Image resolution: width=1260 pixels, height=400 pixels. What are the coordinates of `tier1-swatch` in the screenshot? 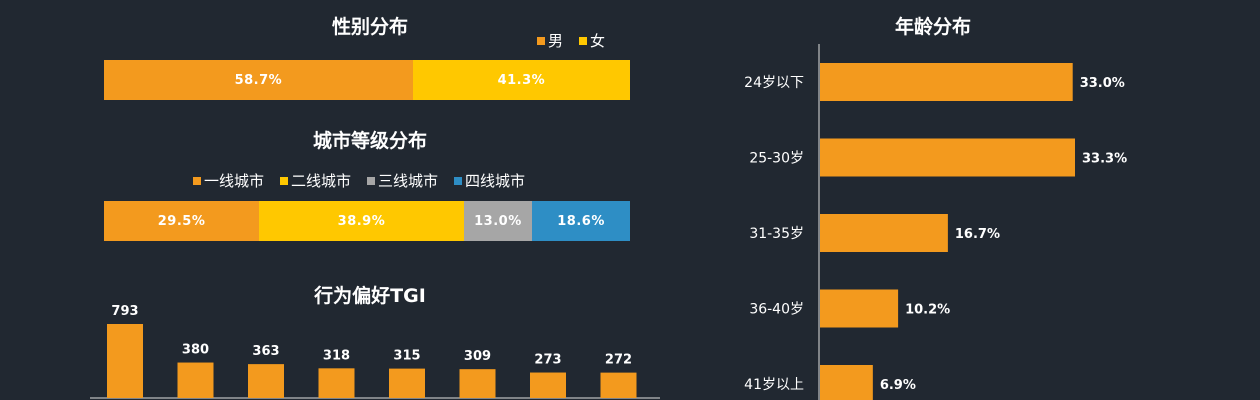 It's located at (197, 180).